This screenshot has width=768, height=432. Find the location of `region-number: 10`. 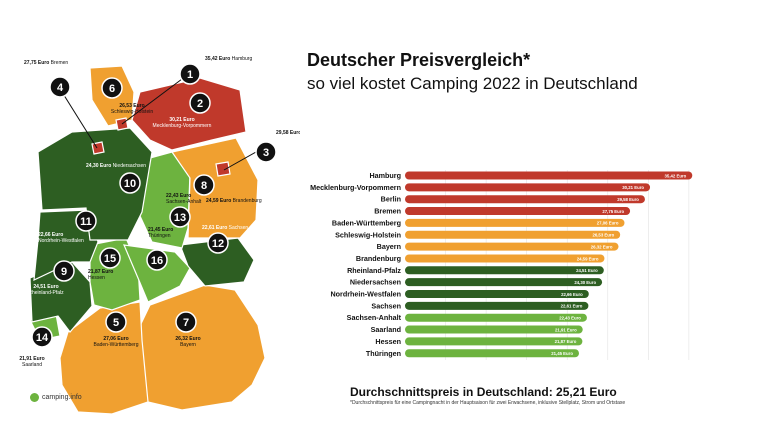

region-number: 10 is located at coordinates (130, 184).